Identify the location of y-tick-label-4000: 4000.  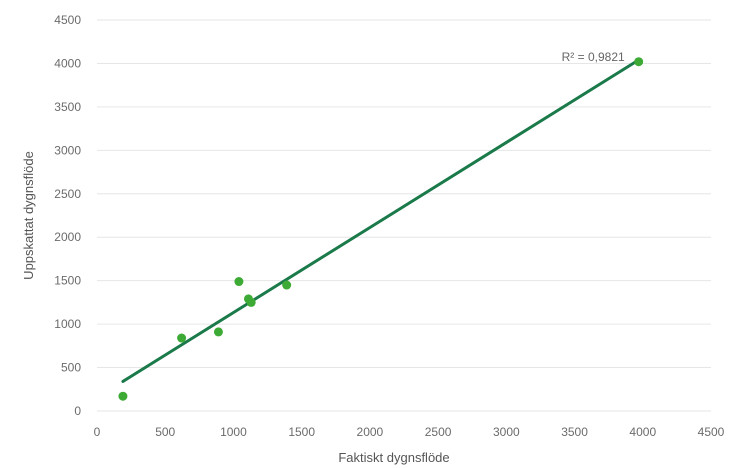
(67, 63).